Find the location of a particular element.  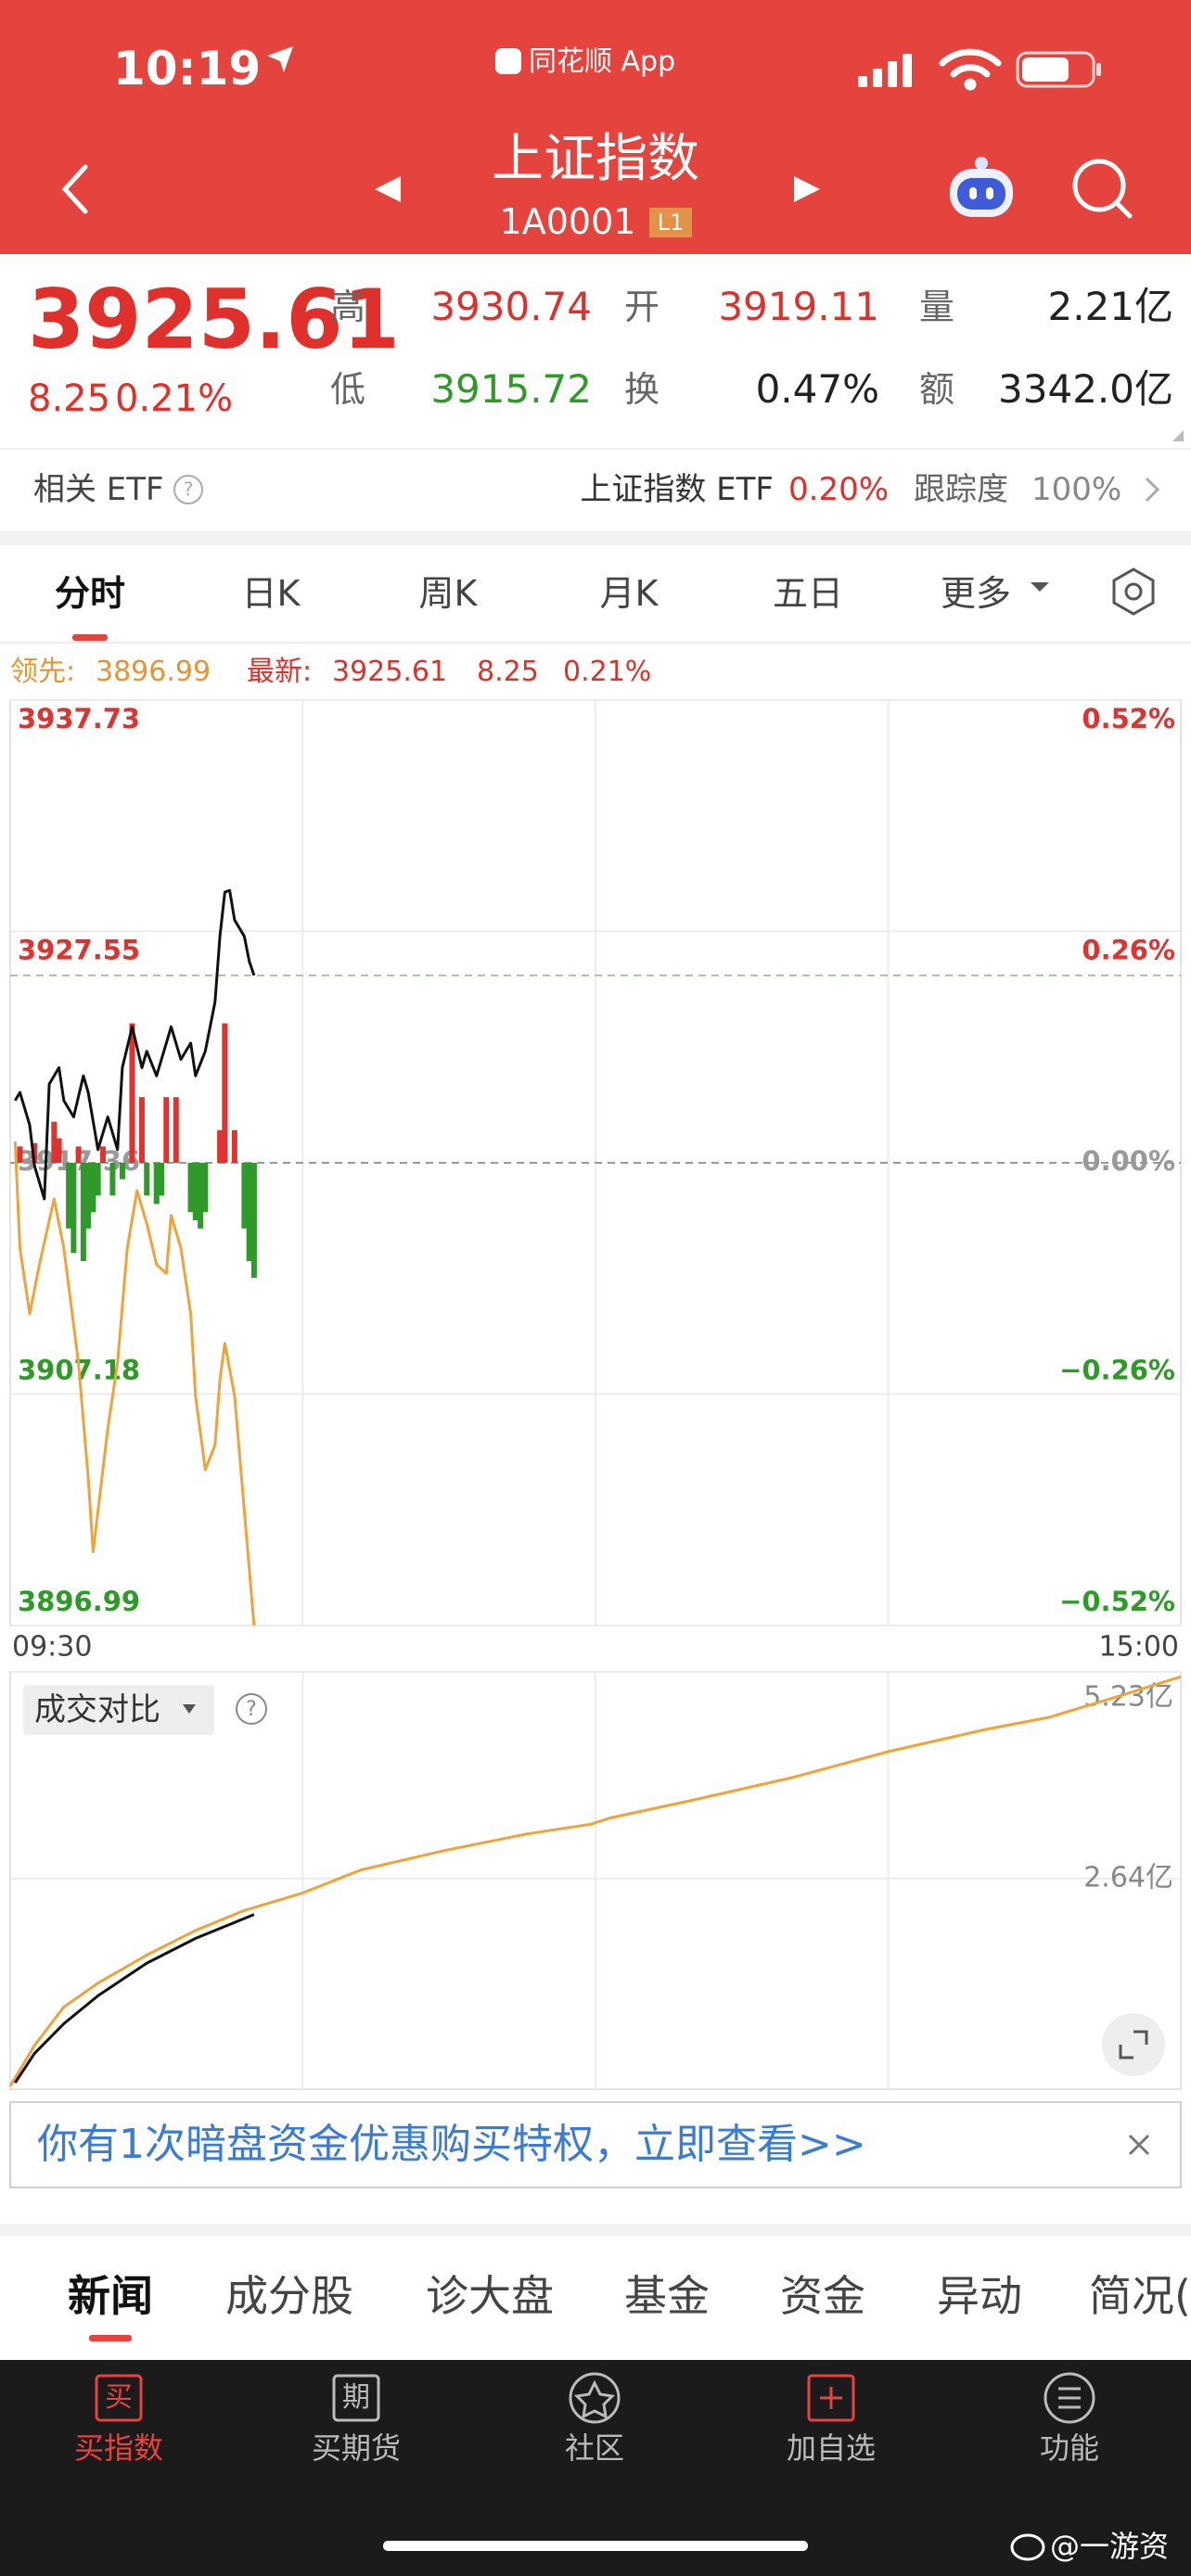

signal-icon is located at coordinates (885, 71).